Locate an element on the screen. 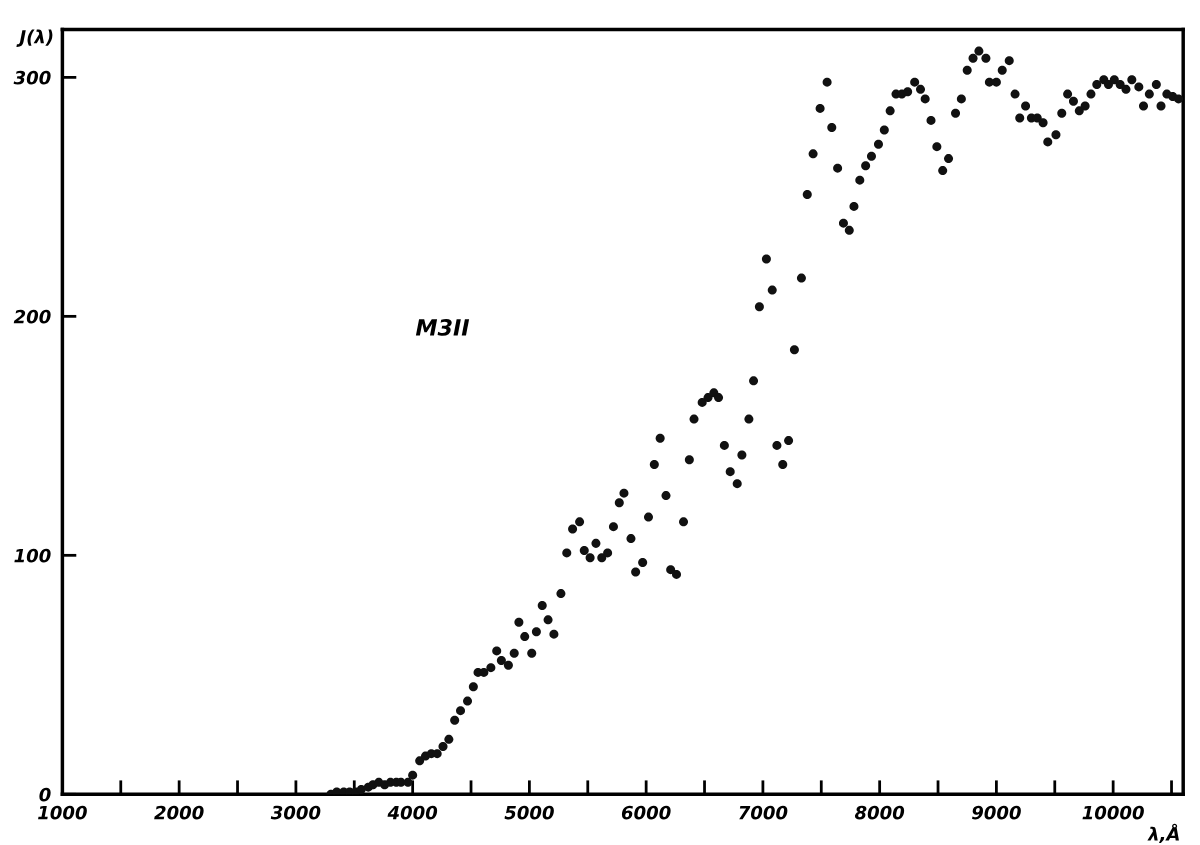  y-tick-label: 200 is located at coordinates (32, 316).